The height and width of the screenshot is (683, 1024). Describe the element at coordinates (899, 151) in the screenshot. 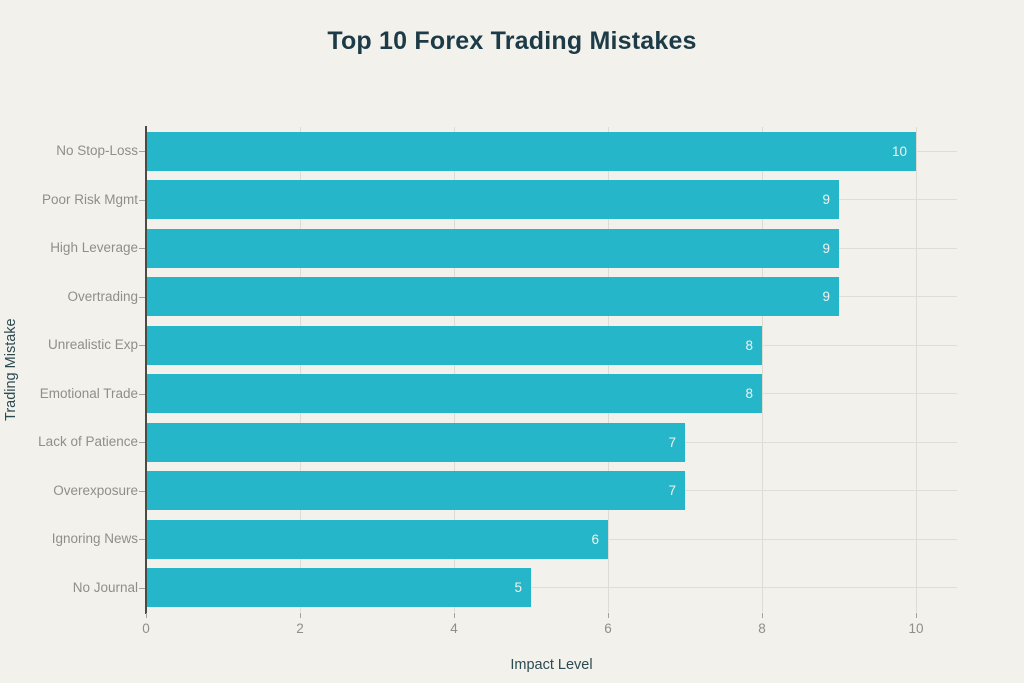

I see `bar-value-label: 10` at that location.